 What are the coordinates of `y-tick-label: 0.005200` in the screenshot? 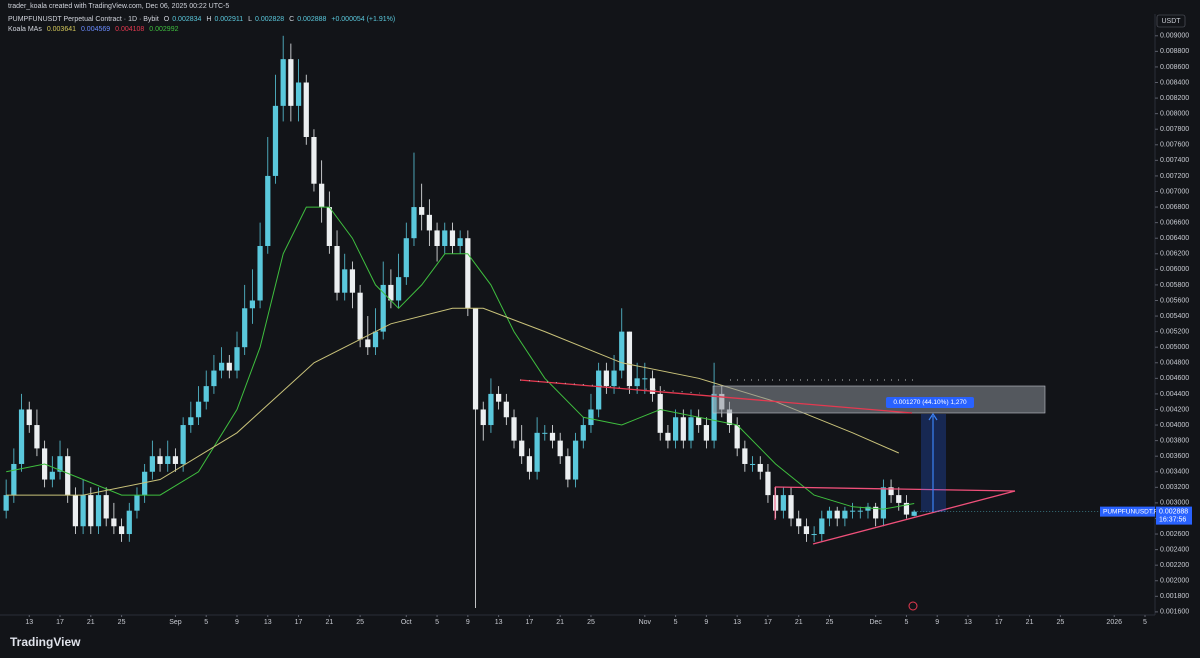 It's located at (1174, 331).